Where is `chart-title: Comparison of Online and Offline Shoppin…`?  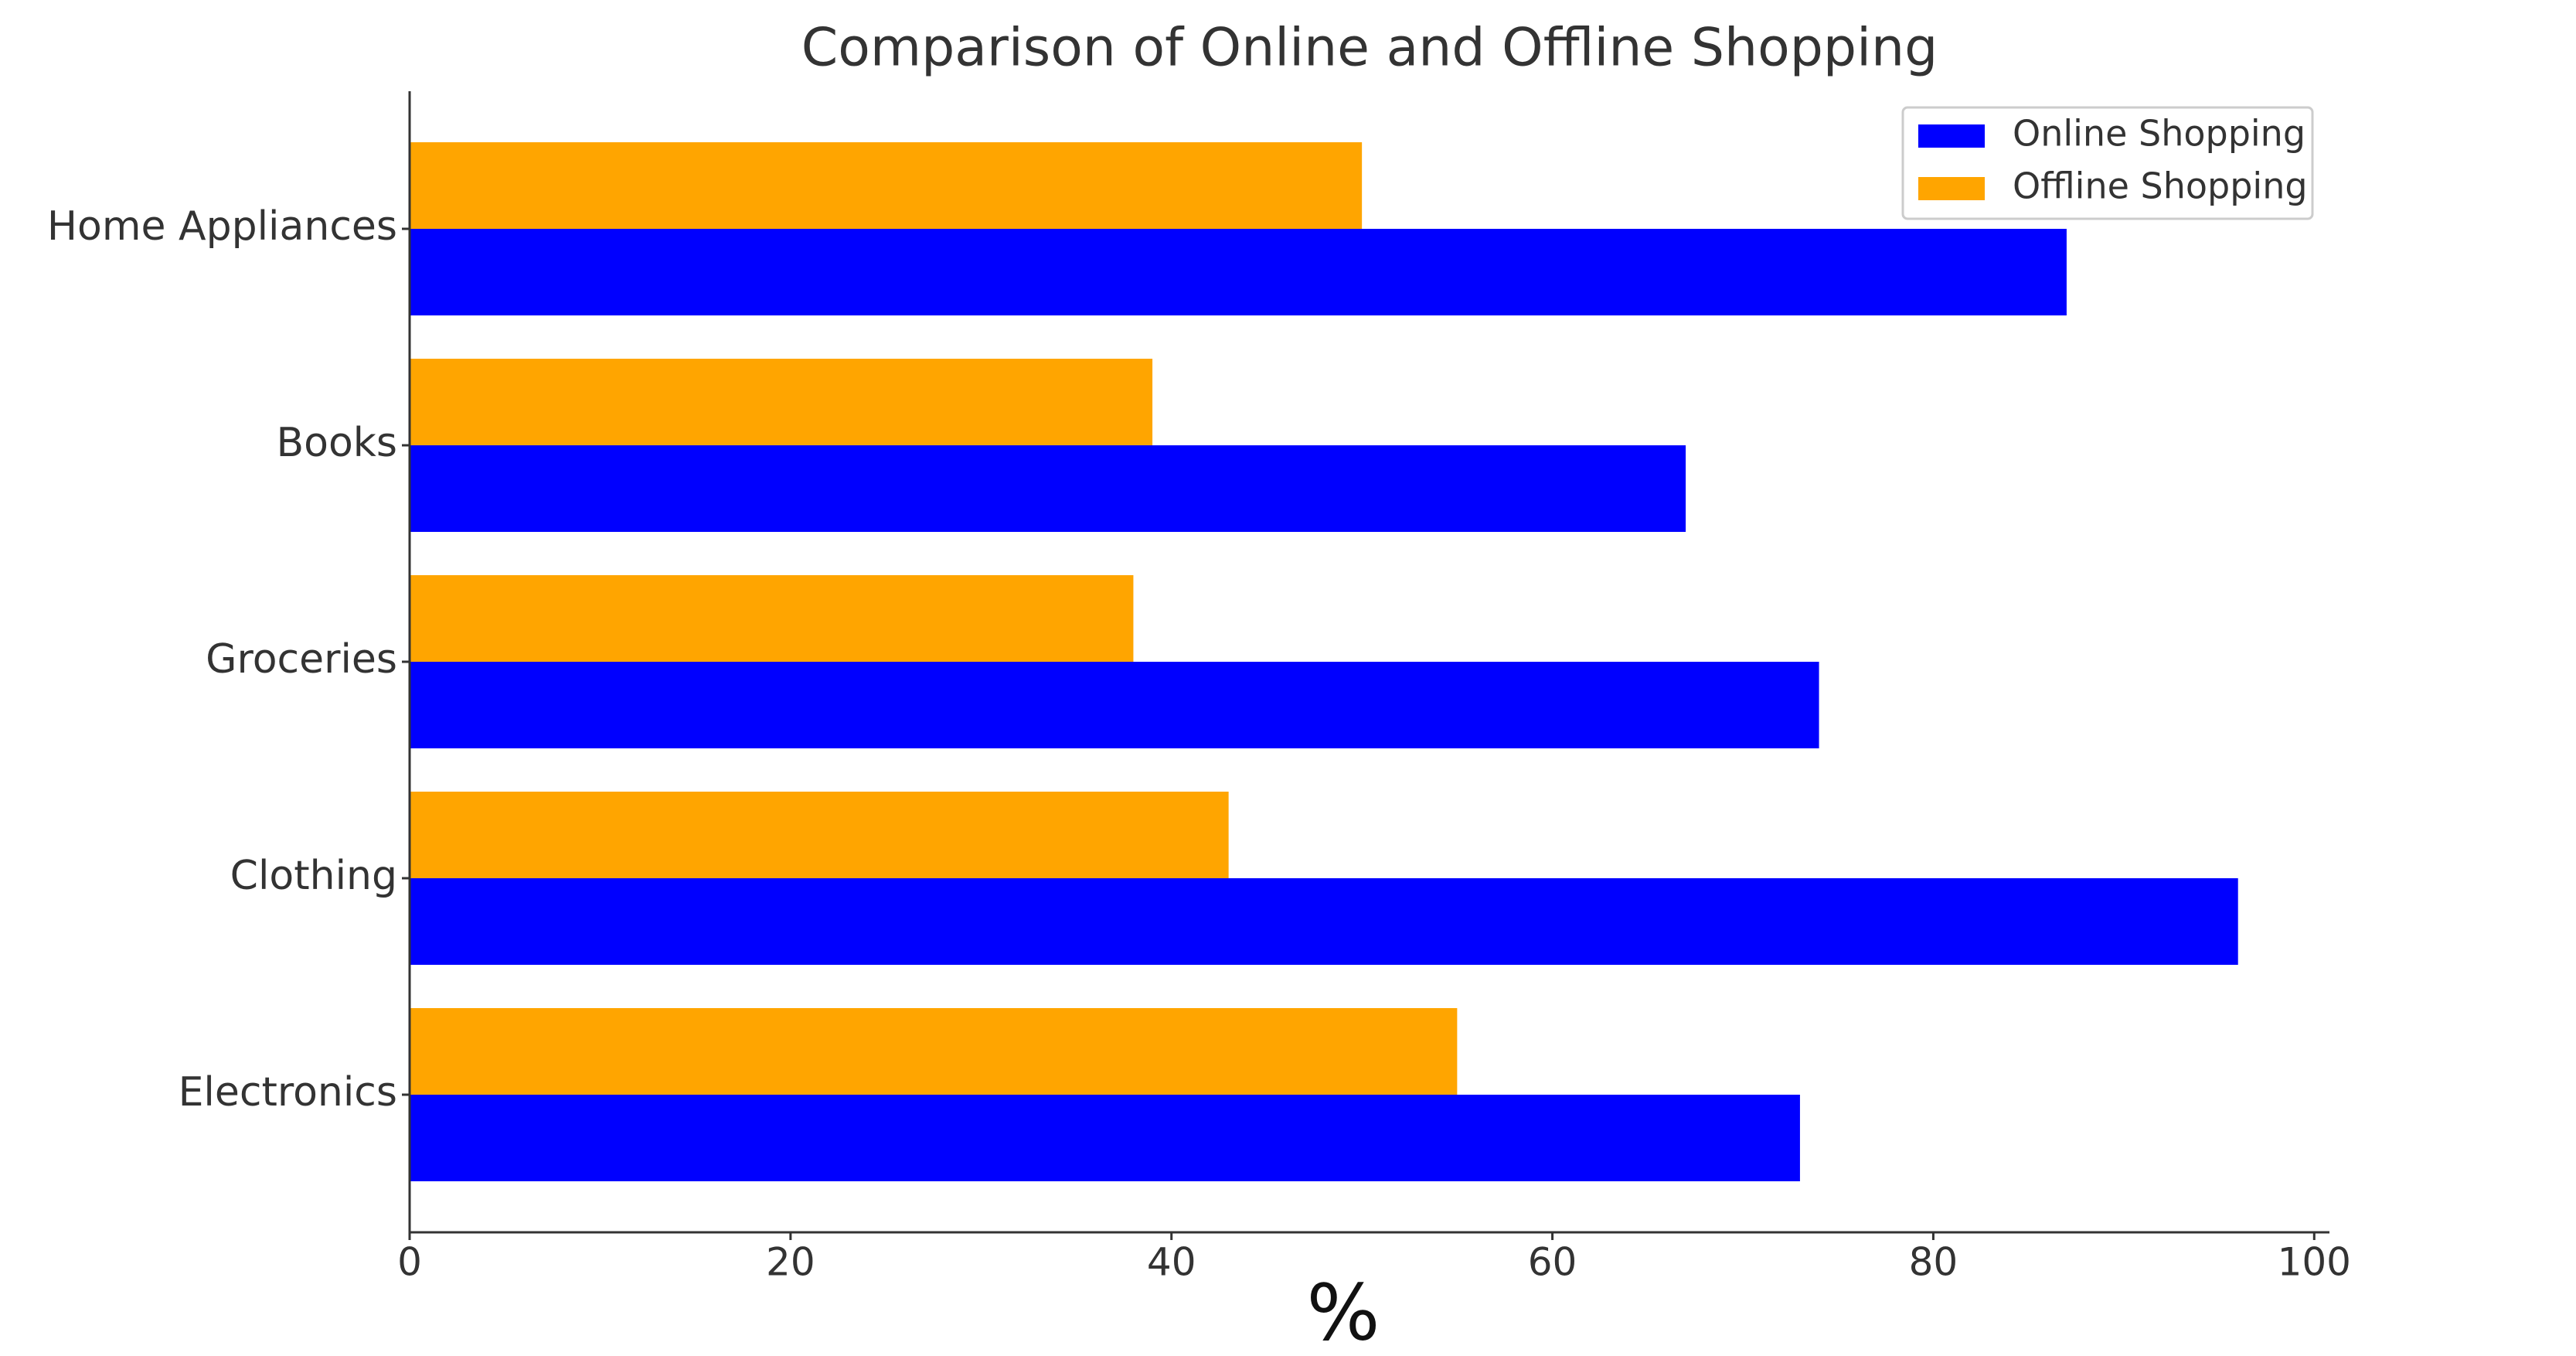
chart-title: Comparison of Online and Offline Shoppin… is located at coordinates (1369, 48).